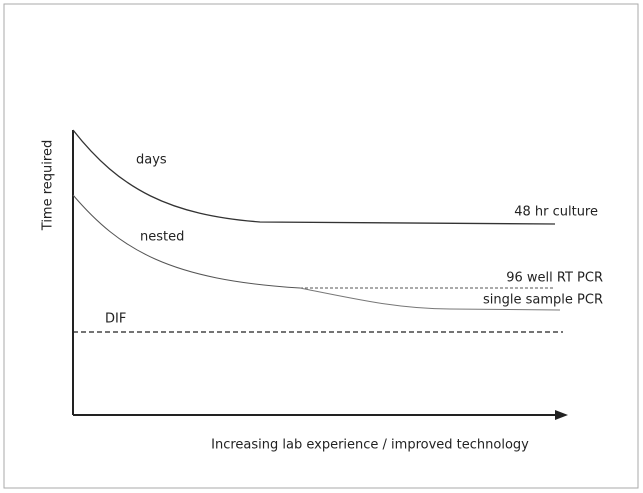  Describe the element at coordinates (186, 241) in the screenshot. I see `nested-curve` at that location.